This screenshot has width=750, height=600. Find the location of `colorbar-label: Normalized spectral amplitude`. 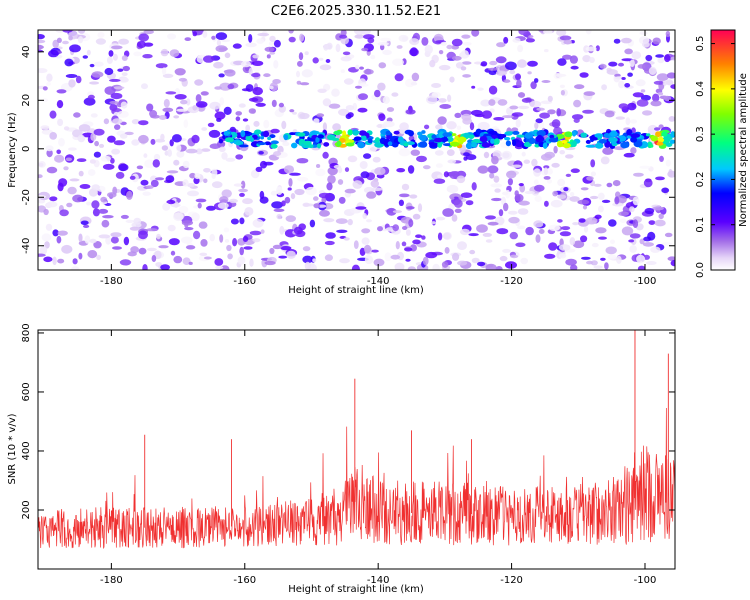

colorbar-label: Normalized spectral amplitude is located at coordinates (743, 150).